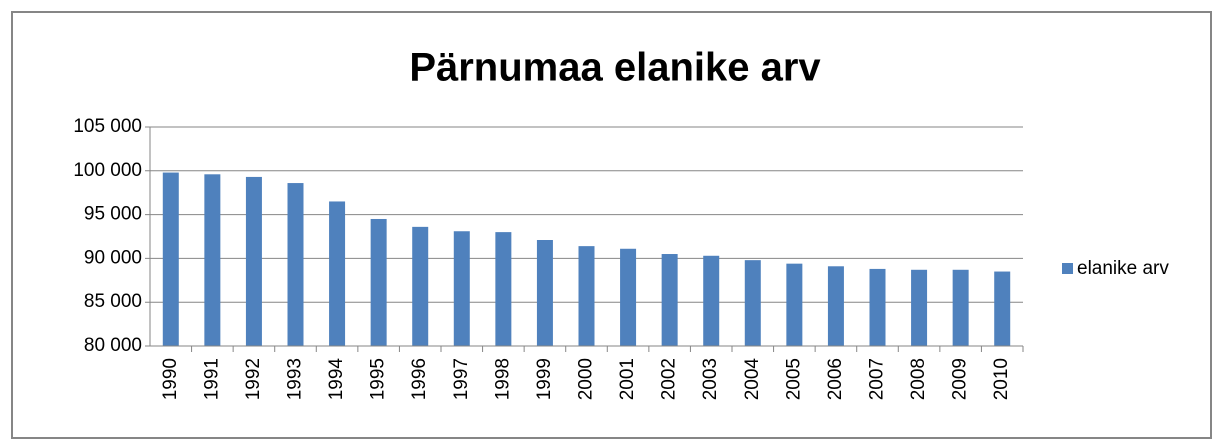 Image resolution: width=1219 pixels, height=445 pixels. I want to click on x-tick-label: 1994, so click(336, 379).